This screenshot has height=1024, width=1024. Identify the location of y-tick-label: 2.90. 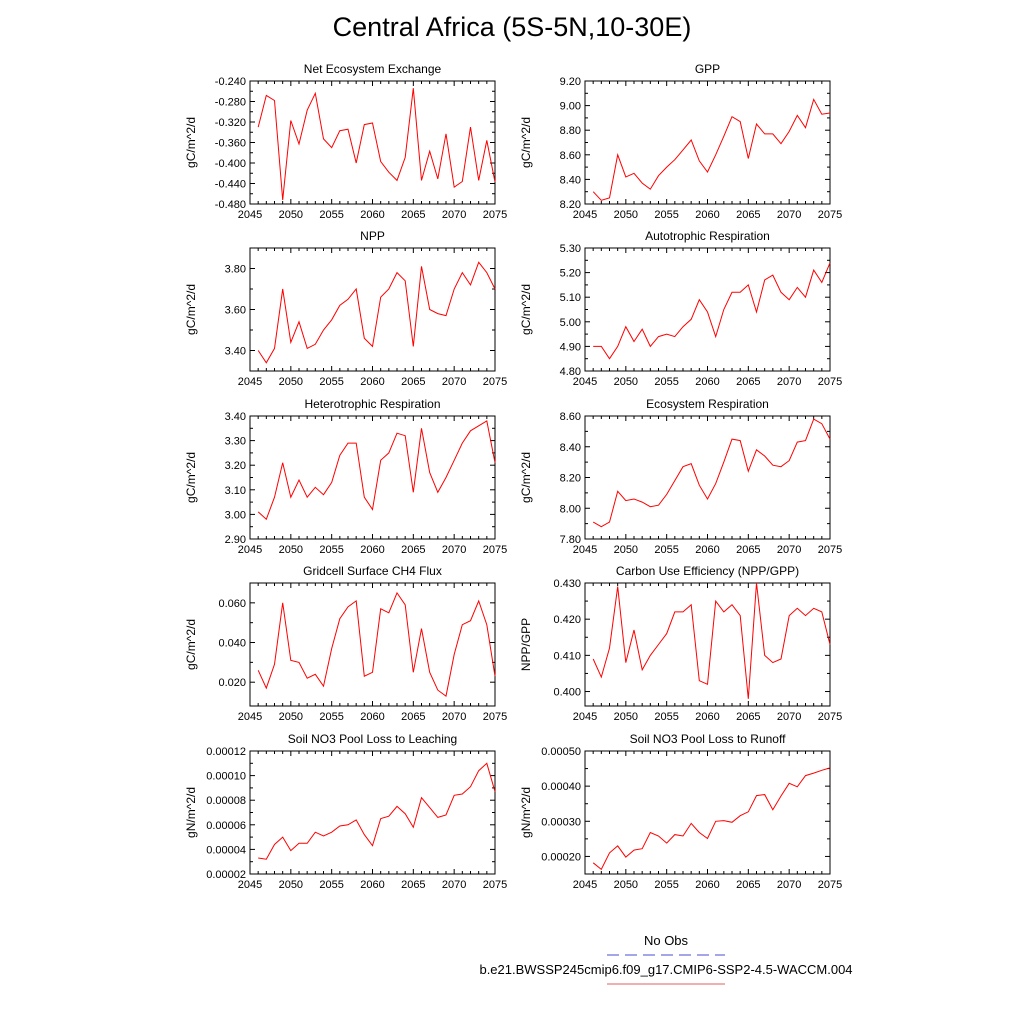
(235, 540).